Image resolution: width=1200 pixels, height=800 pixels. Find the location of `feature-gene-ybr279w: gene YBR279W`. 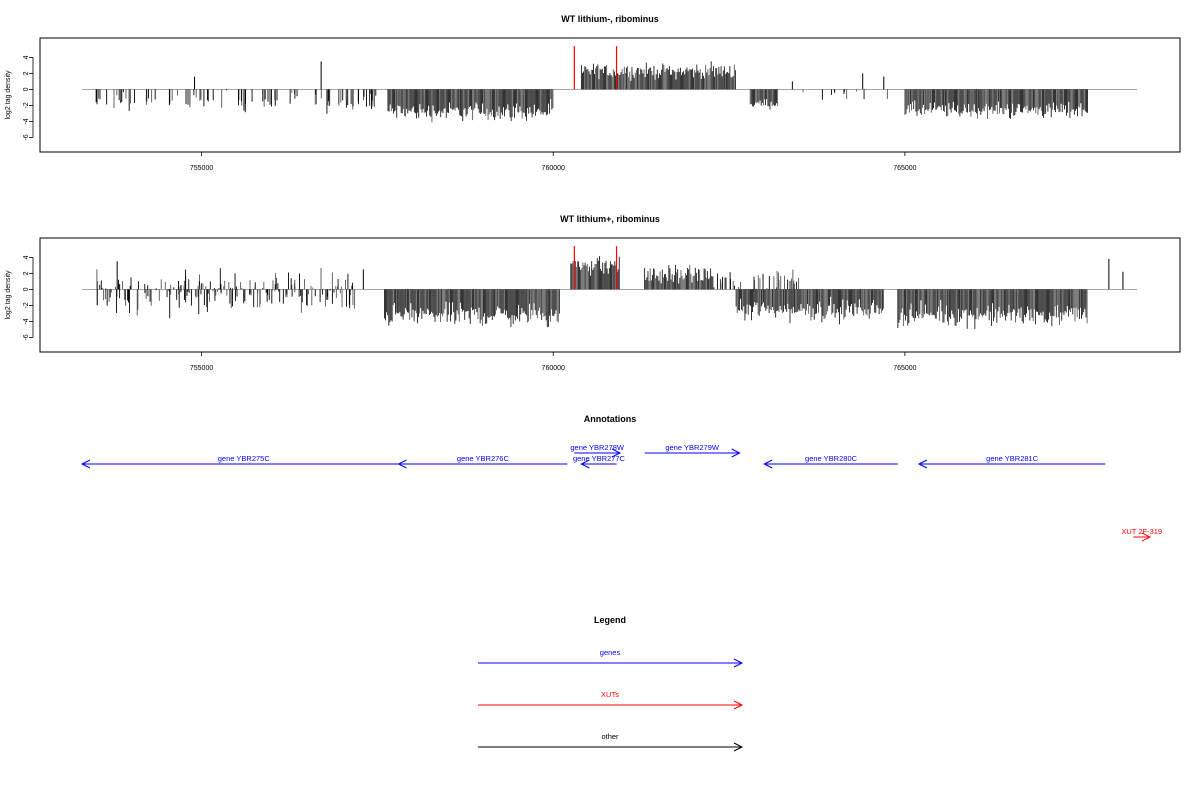

feature-gene-ybr279w: gene YBR279W is located at coordinates (692, 450).